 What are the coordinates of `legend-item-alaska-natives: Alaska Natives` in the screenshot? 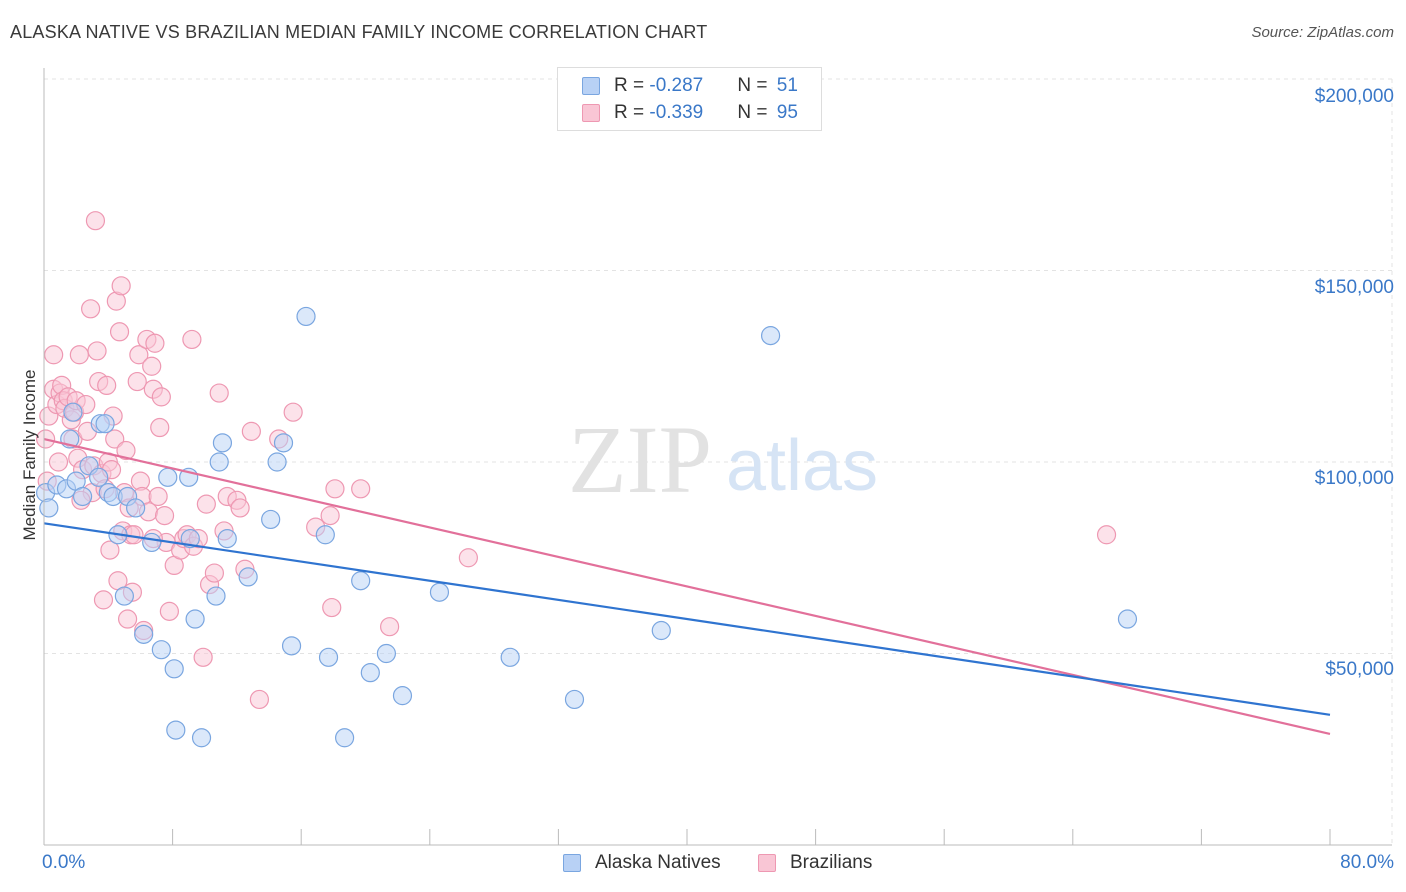 It's located at (642, 863).